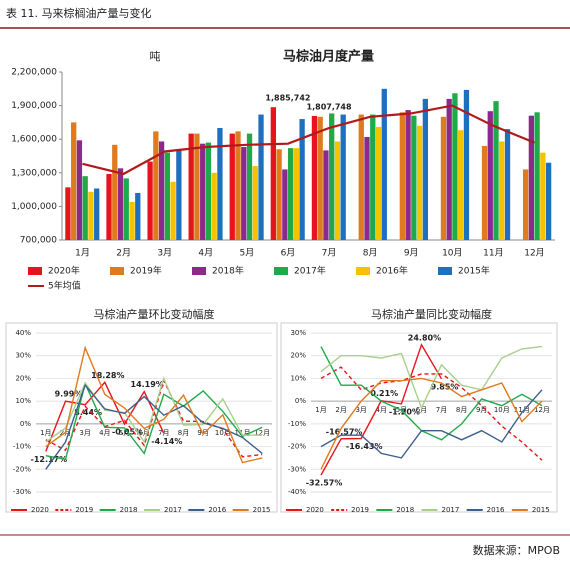  What do you see at coordinates (23, 356) in the screenshot?
I see `y-tick-label: 30%` at bounding box center [23, 356].